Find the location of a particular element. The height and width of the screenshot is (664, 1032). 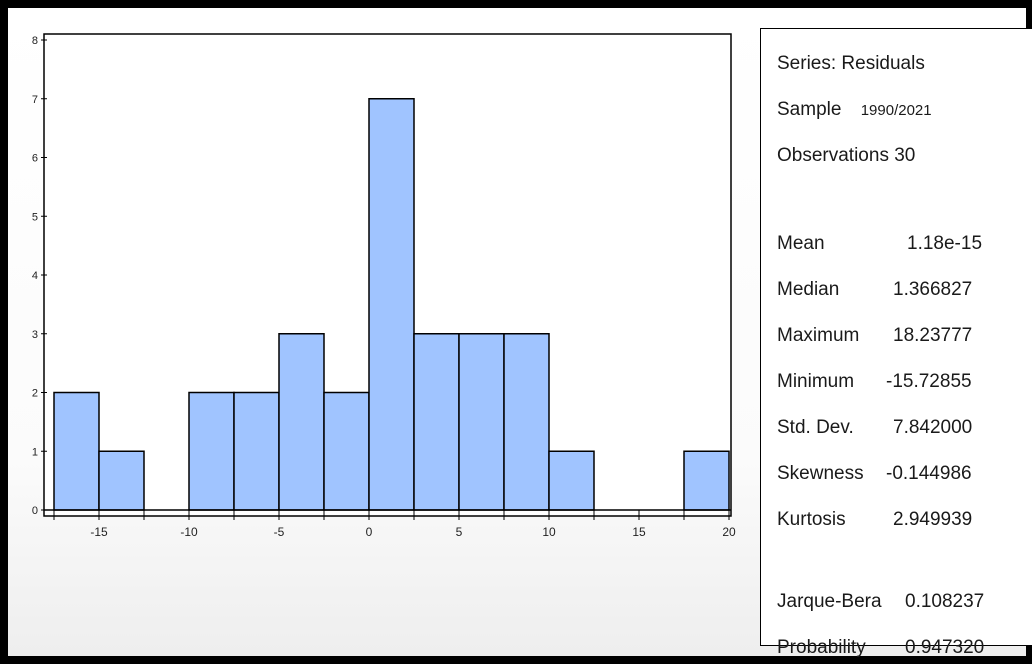

stat-value-mean: 1.18e-15 is located at coordinates (945, 243).